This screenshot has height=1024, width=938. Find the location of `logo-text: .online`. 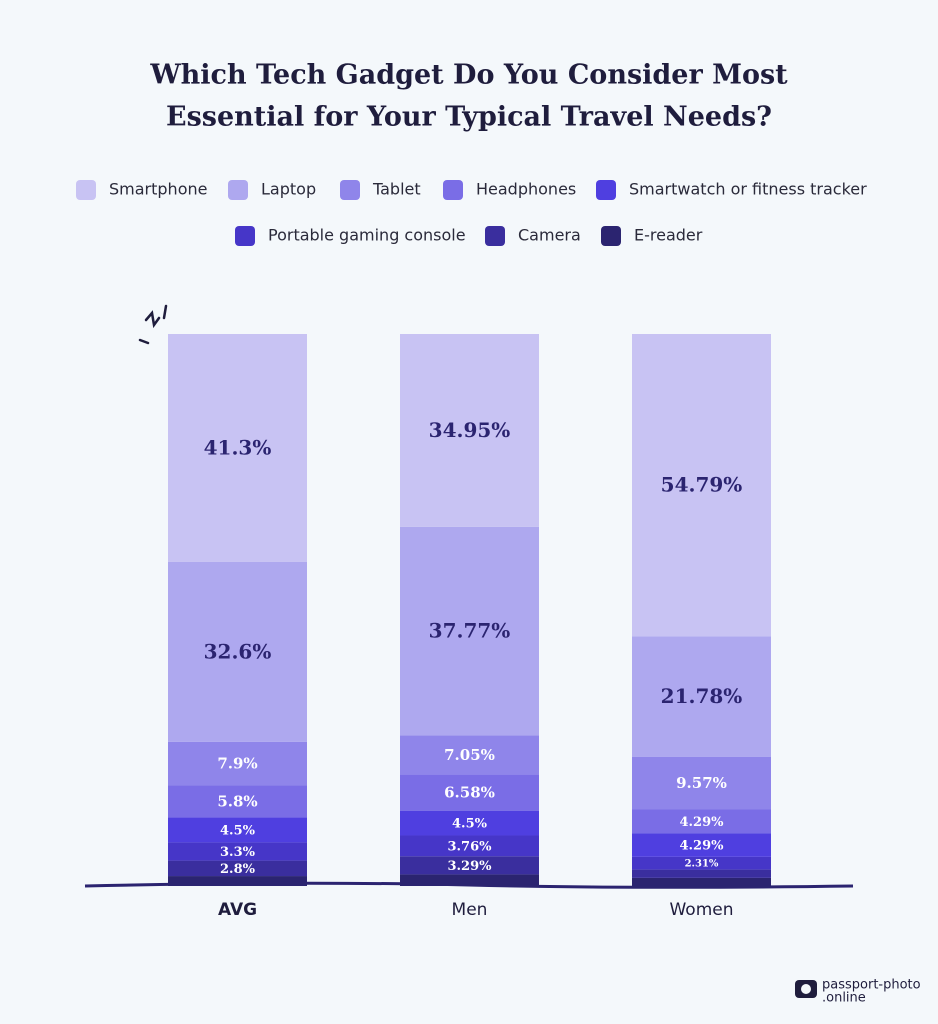

logo-text: .online is located at coordinates (844, 998).